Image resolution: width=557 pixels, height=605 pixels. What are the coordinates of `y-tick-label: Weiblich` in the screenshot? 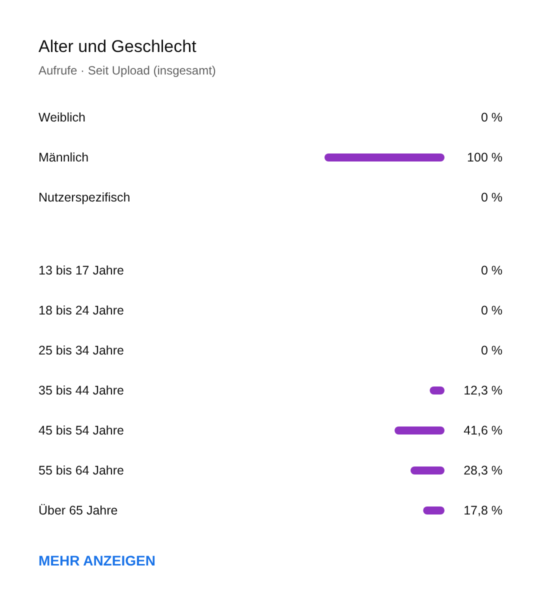 It's located at (62, 117).